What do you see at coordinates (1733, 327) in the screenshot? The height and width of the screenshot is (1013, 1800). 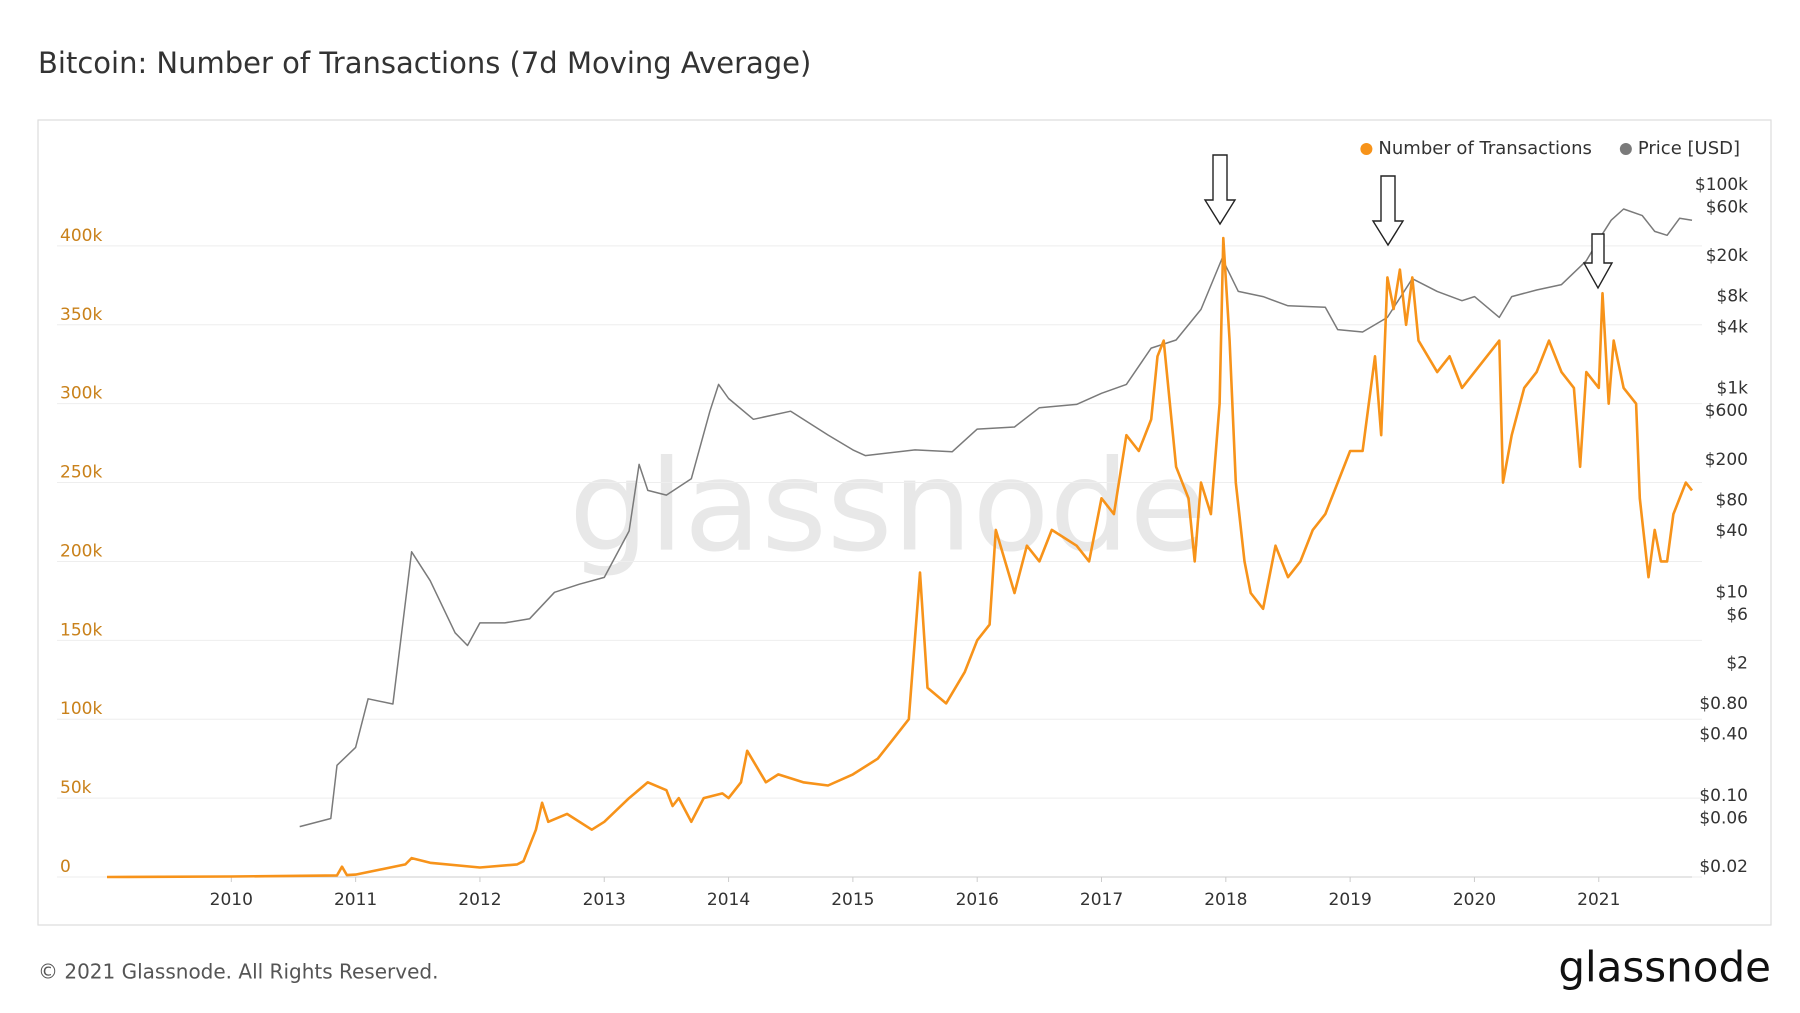 I see `y2-tick-label: $4k` at bounding box center [1733, 327].